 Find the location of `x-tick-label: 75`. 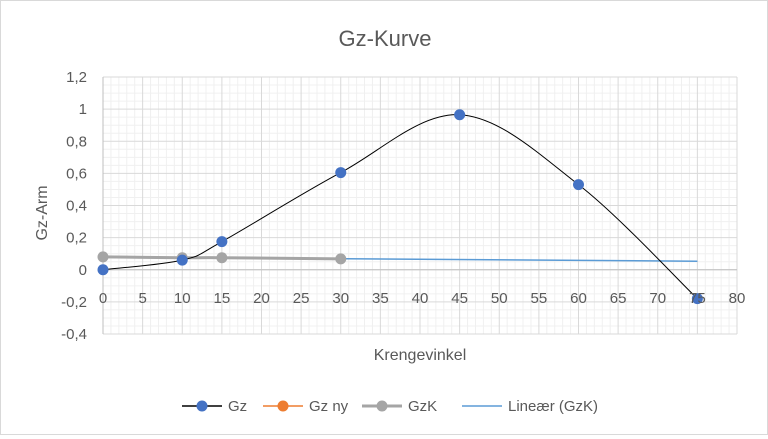

x-tick-label: 75 is located at coordinates (697, 298).